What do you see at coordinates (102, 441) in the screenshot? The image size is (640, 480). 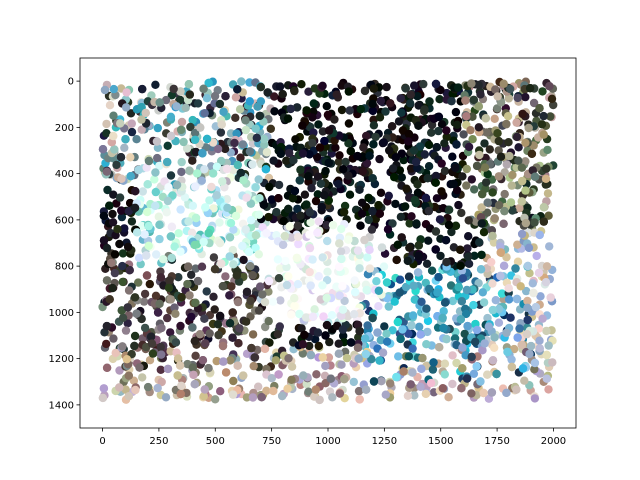 I see `x-tick-label: 0` at bounding box center [102, 441].